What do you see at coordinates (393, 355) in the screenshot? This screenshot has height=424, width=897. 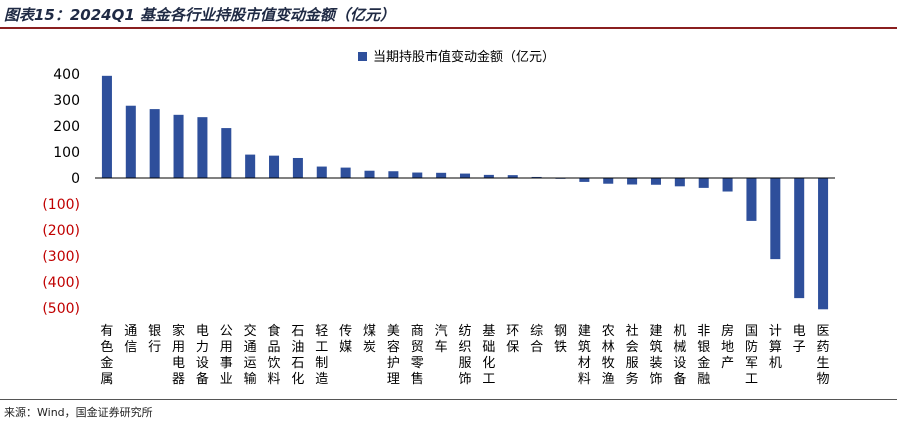 I see `category-label: 美容护理` at bounding box center [393, 355].